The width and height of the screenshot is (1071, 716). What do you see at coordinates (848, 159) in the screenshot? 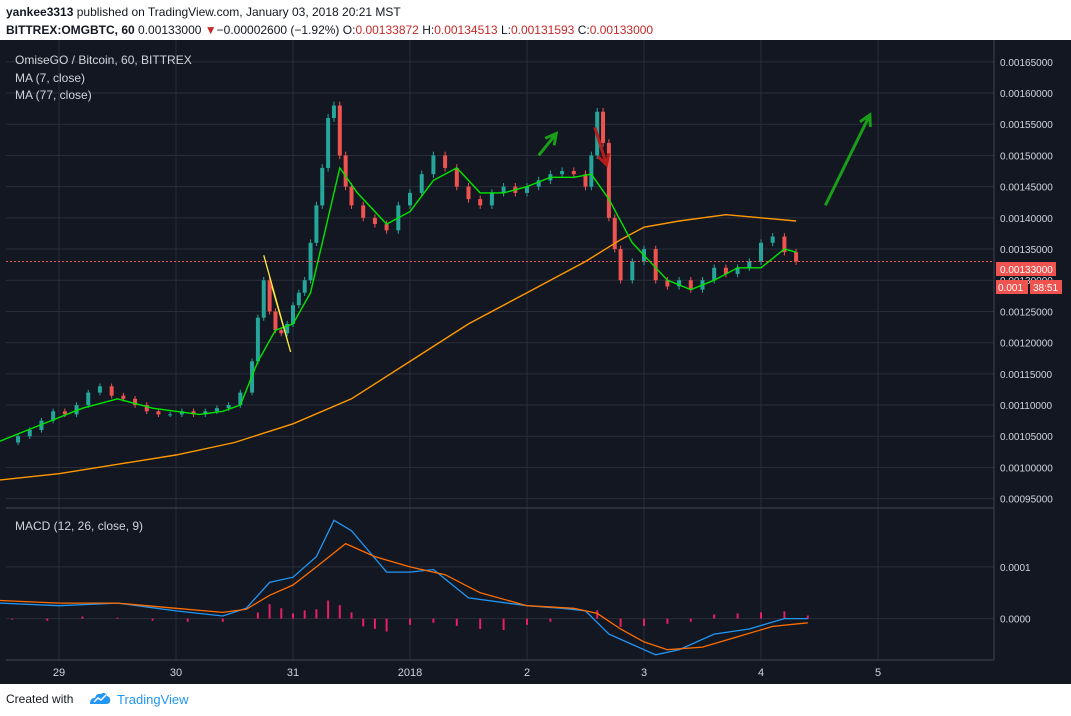
I see `arrow-up-large` at bounding box center [848, 159].